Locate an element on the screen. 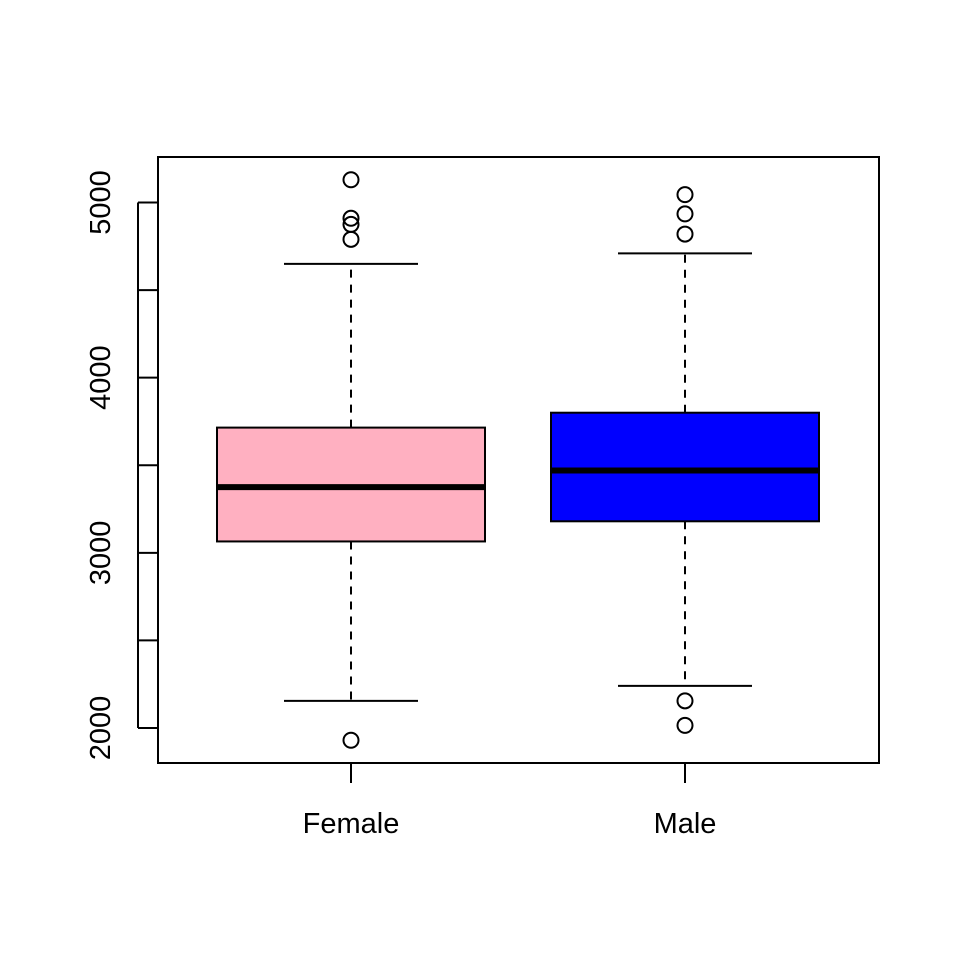  y-tick-label-4000: 4000 is located at coordinates (101, 377).